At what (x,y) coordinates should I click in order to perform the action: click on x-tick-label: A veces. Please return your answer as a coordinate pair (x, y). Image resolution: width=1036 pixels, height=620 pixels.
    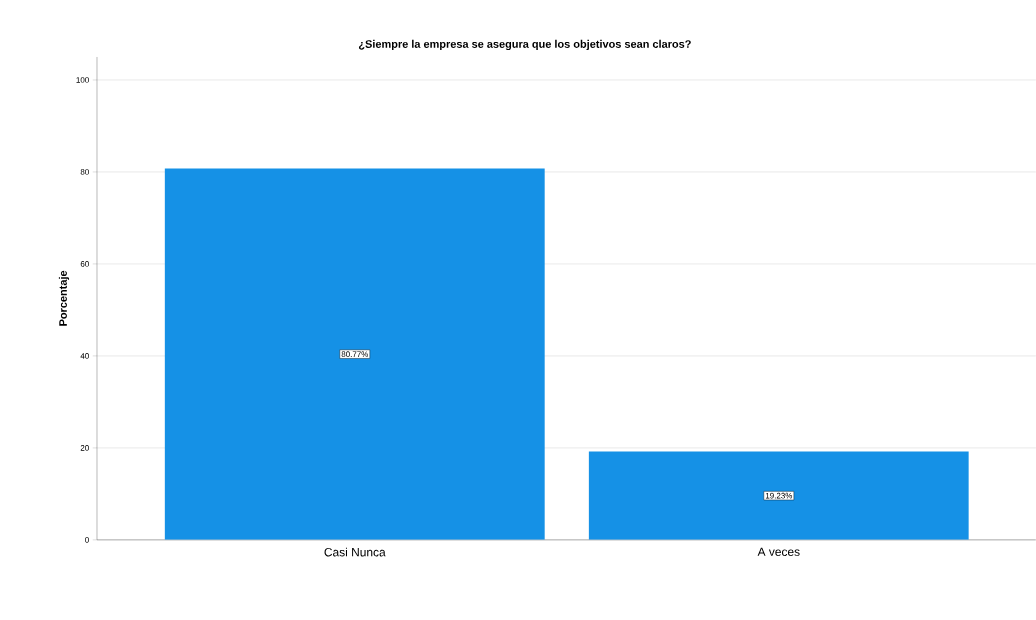
    Looking at the image, I should click on (778, 552).